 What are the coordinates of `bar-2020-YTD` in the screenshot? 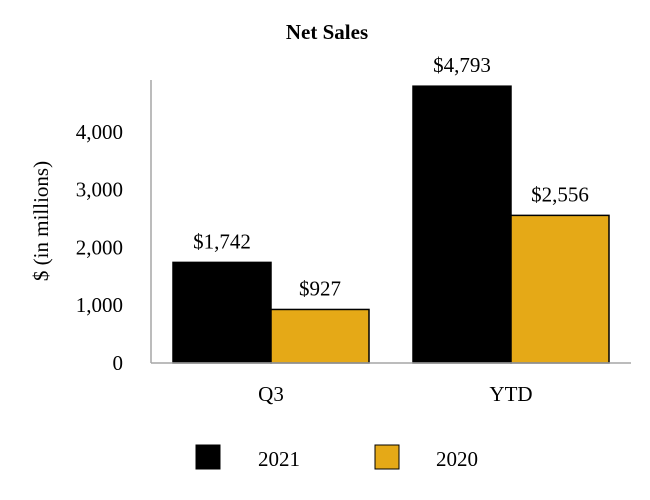 It's located at (560, 289).